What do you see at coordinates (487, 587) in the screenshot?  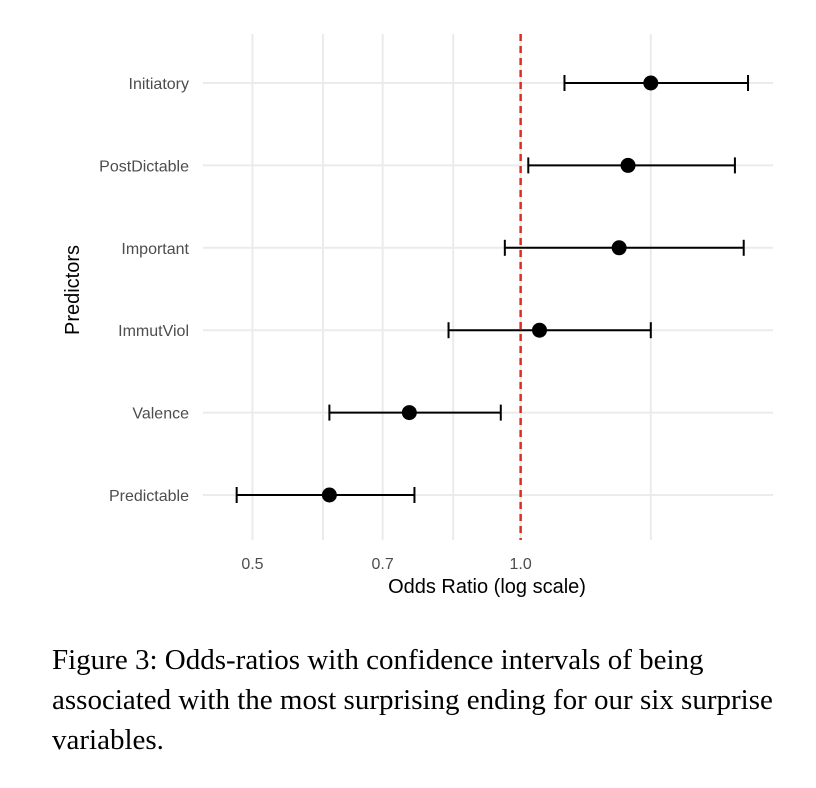 I see `x-axis-title: Odds Ratio (log scale)` at bounding box center [487, 587].